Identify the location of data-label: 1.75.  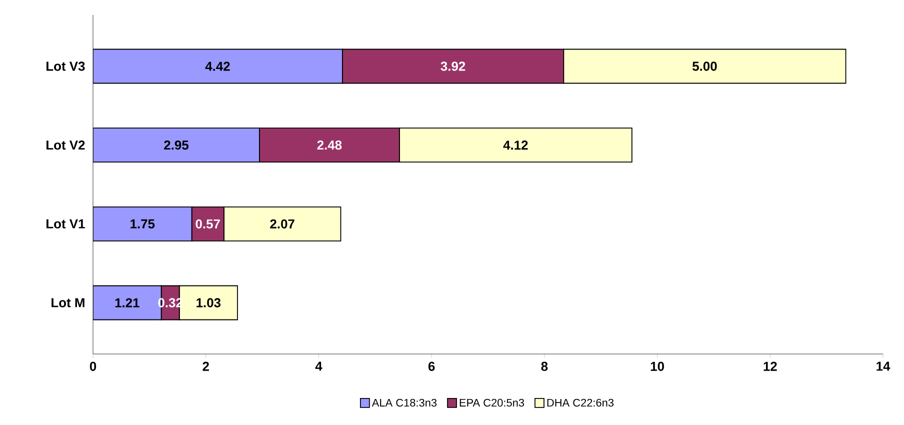
(142, 223).